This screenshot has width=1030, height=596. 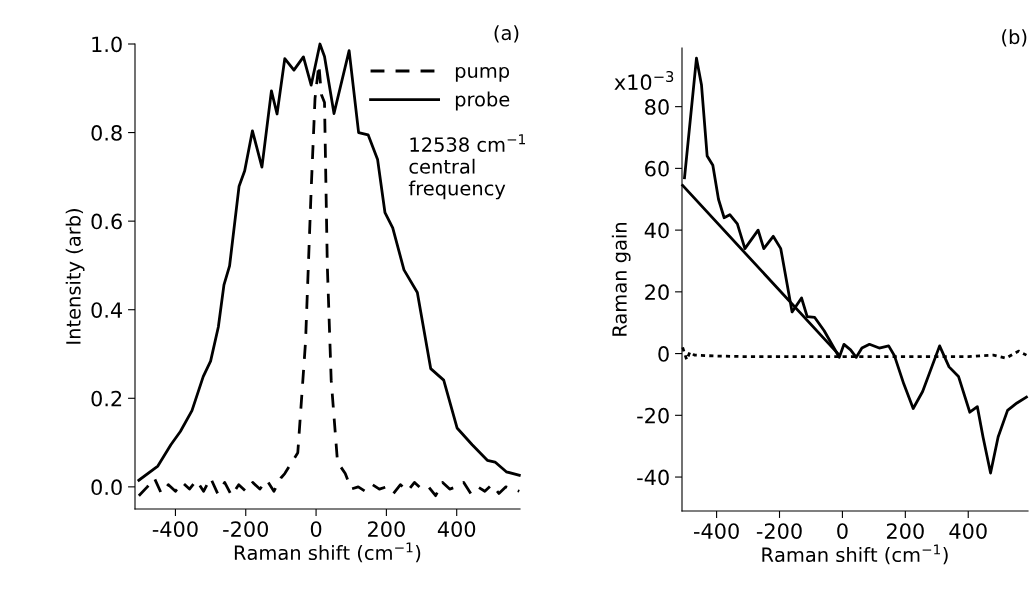 What do you see at coordinates (106, 221) in the screenshot?
I see `y-tick-label: 0.6` at bounding box center [106, 221].